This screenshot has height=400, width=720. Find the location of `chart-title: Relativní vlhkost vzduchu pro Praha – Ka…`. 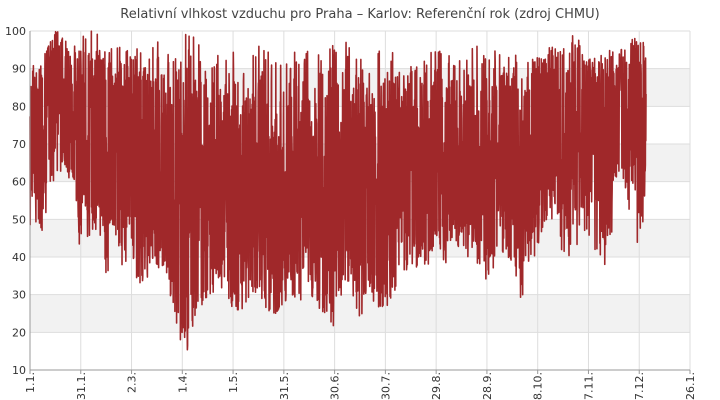

chart-title: Relativní vlhkost vzduchu pro Praha – Ka… is located at coordinates (359, 14).